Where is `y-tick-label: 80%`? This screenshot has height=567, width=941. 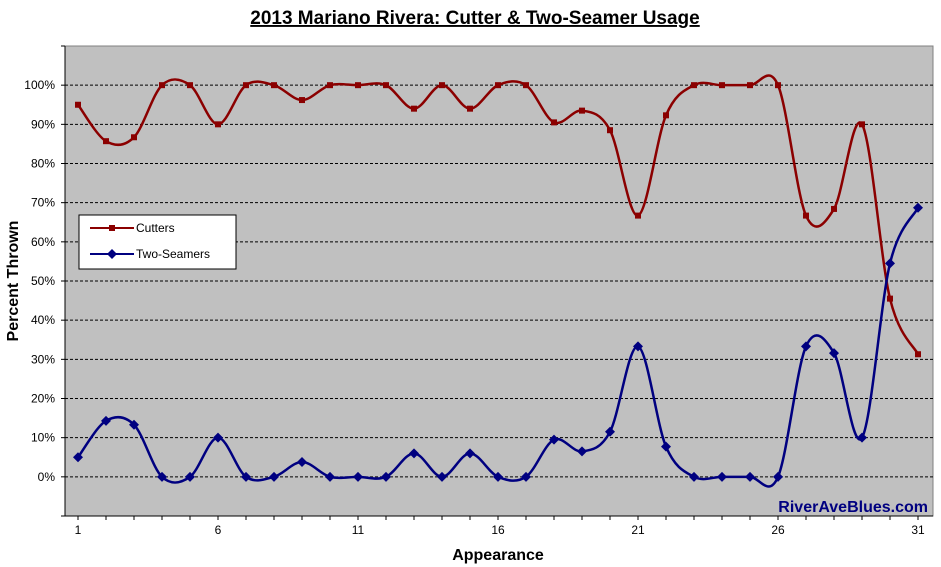
y-tick-label: 80% is located at coordinates (43, 164).